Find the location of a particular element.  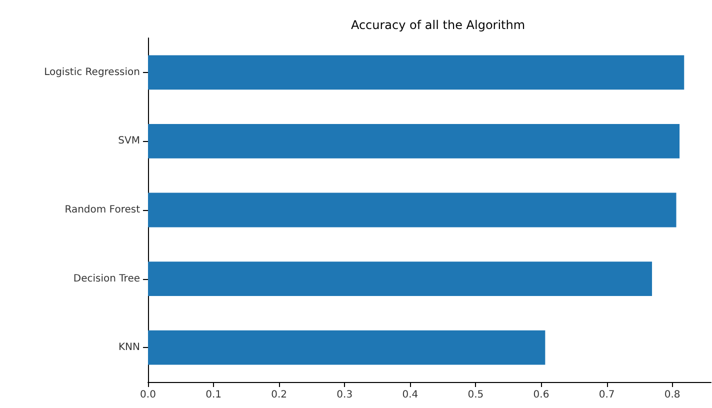

x-tick-label: 0.0 is located at coordinates (148, 395).